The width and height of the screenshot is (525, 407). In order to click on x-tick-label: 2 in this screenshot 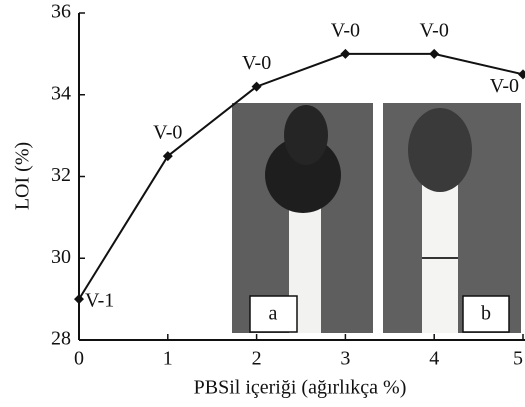, I will do `click(257, 359)`.